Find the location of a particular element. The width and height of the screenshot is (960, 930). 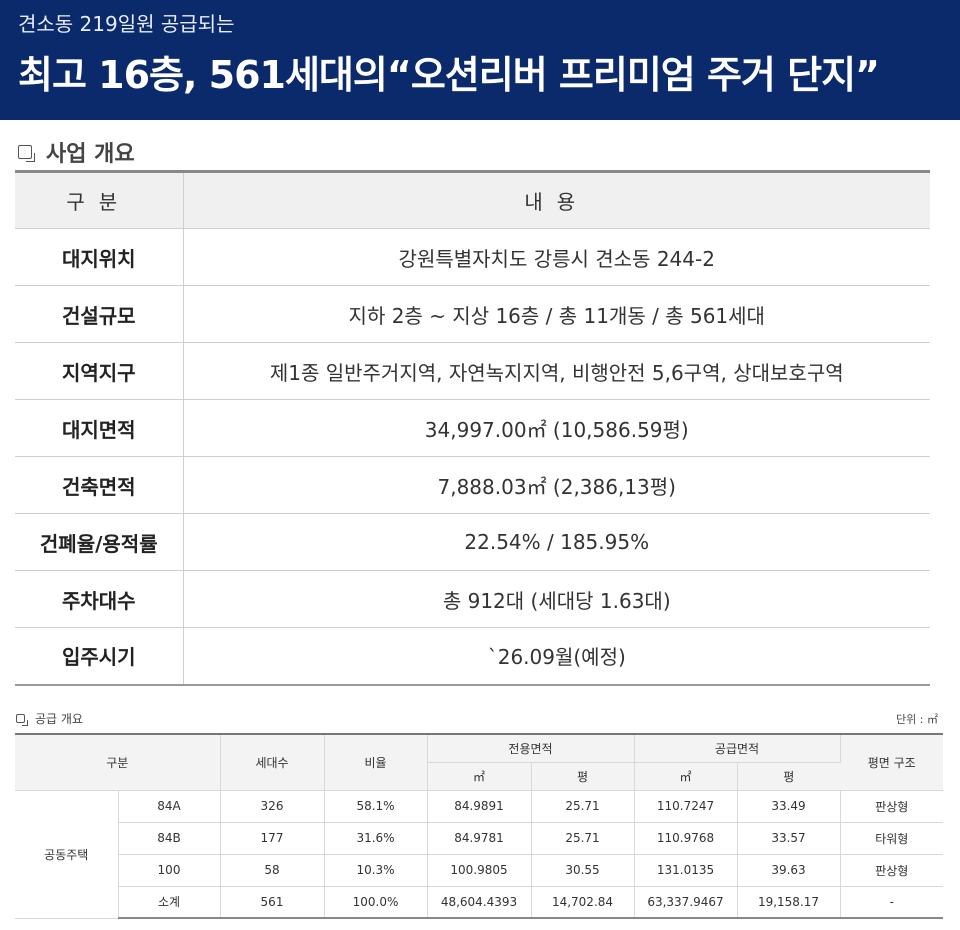

table-row: 대지위치 강원특별자치도 강릉시 견소동 244-2 is located at coordinates (472, 257).